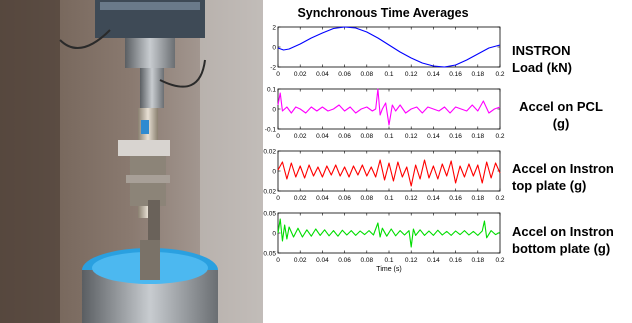  I want to click on y-tick-label: 2, so click(274, 27).